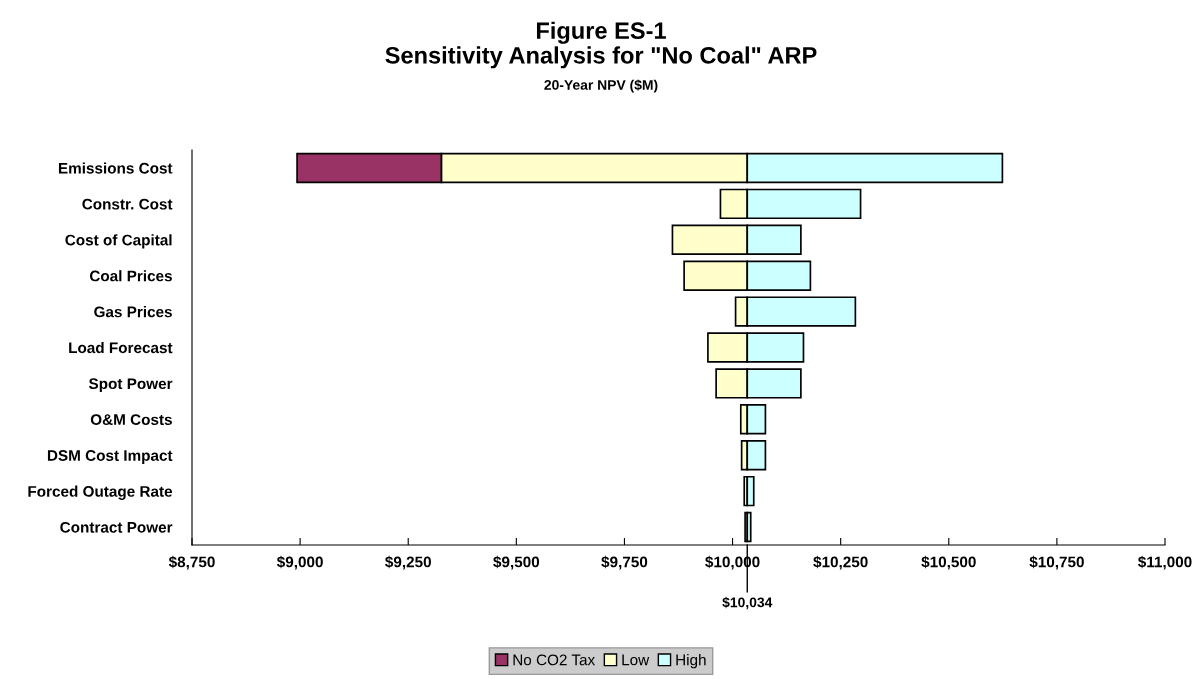 This screenshot has width=1202, height=679. What do you see at coordinates (554, 660) in the screenshot?
I see `legend-label: No CO2 Tax` at bounding box center [554, 660].